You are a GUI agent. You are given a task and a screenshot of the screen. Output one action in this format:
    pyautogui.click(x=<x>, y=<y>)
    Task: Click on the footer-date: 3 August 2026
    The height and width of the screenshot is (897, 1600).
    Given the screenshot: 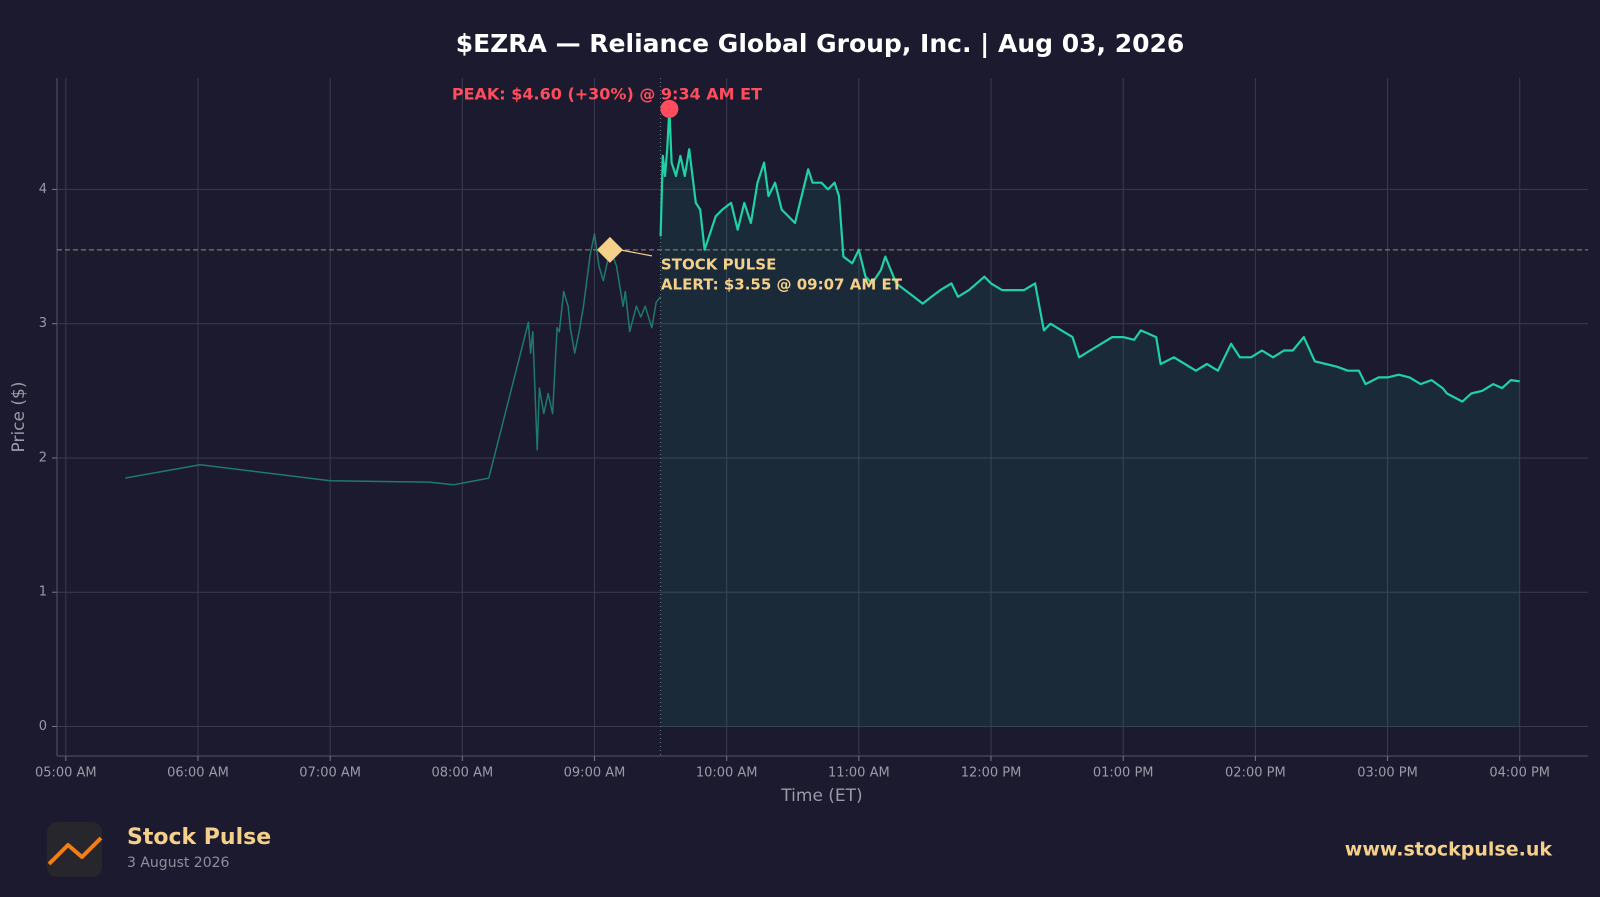 What is the action you would take?
    pyautogui.click(x=178, y=863)
    